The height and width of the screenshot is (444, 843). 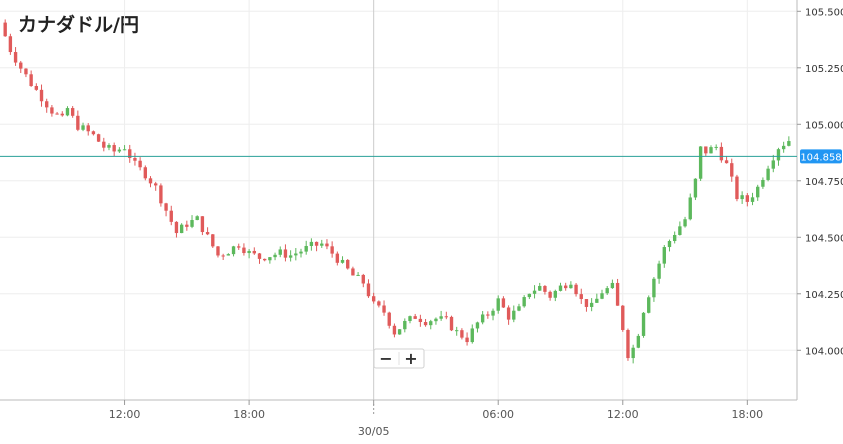 What do you see at coordinates (385, 358) in the screenshot?
I see `zoom-out-button: −` at bounding box center [385, 358].